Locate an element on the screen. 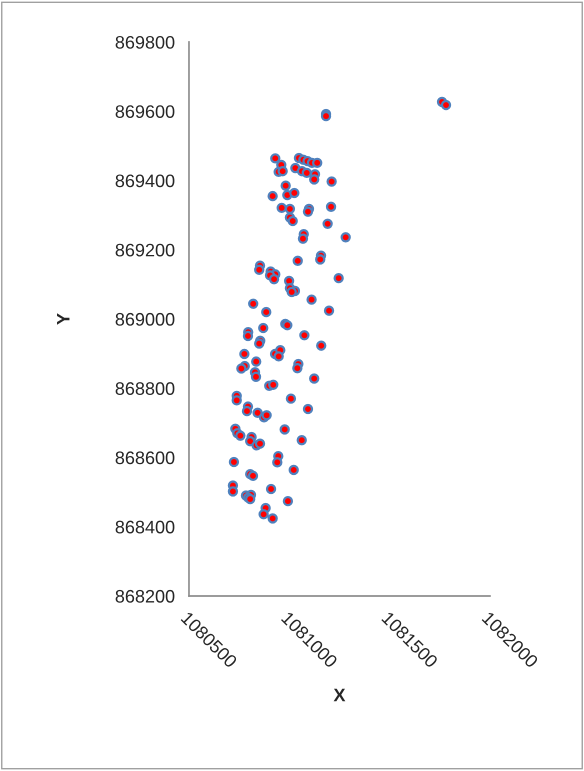  y-tick-label: 868600 is located at coordinates (145, 457).